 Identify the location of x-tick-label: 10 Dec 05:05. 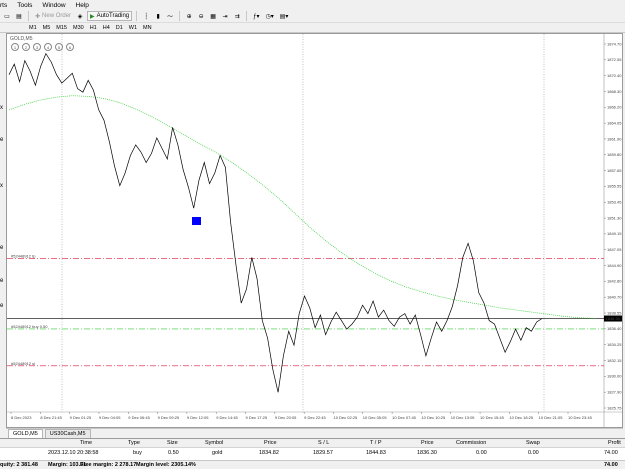
(375, 417).